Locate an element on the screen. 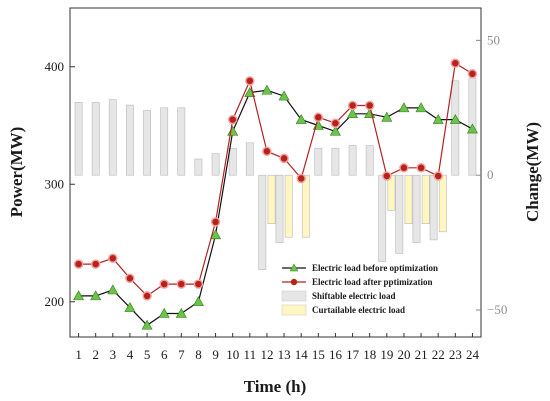 This screenshot has height=401, width=550. legend-marker is located at coordinates (294, 267).